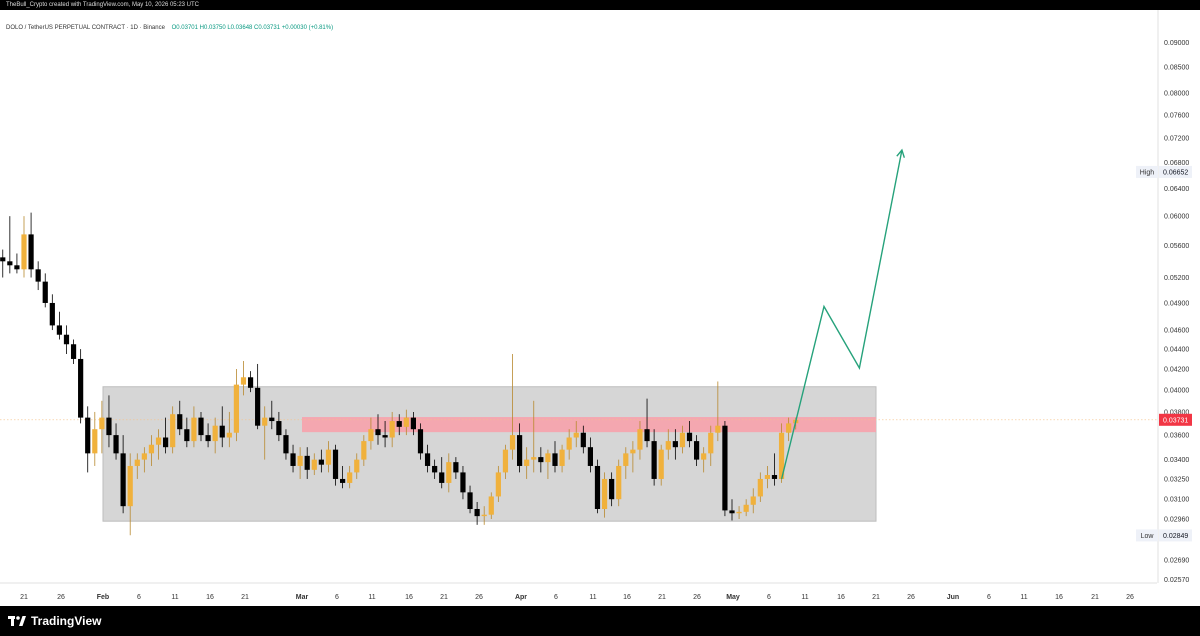  What do you see at coordinates (1176, 370) in the screenshot?
I see `price-tick-label: 0.04200` at bounding box center [1176, 370].